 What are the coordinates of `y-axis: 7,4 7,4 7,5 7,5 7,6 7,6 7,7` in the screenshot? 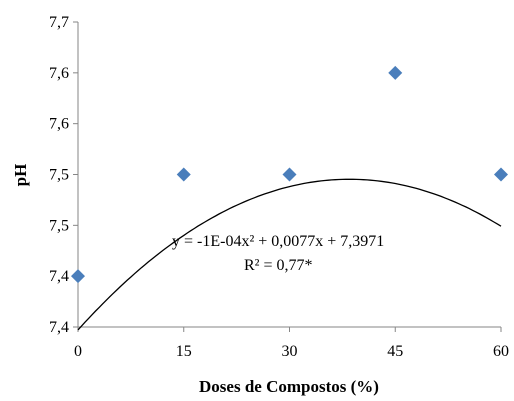 It's located at (64, 175).